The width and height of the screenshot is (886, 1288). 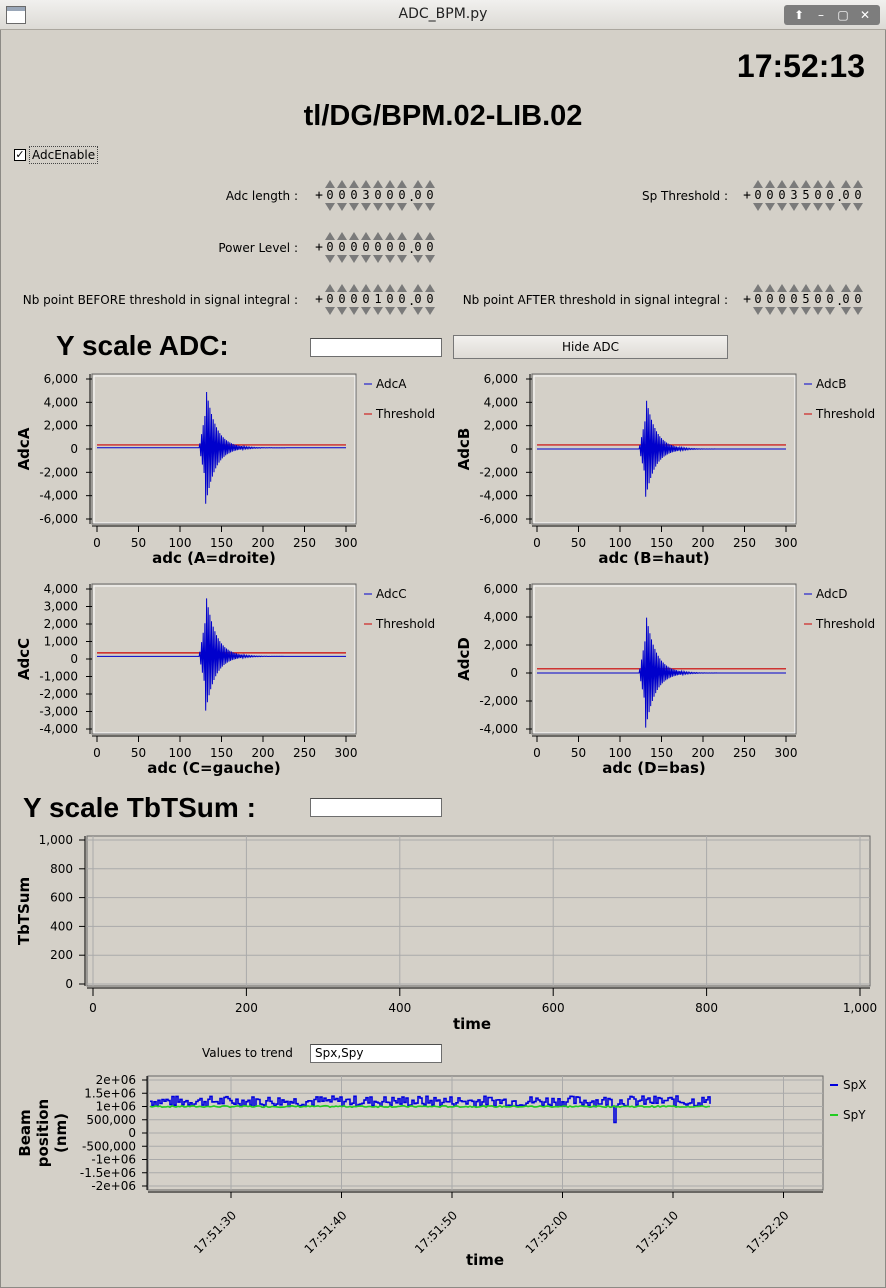 What do you see at coordinates (865, 15) in the screenshot?
I see `close-button: ✕` at bounding box center [865, 15].